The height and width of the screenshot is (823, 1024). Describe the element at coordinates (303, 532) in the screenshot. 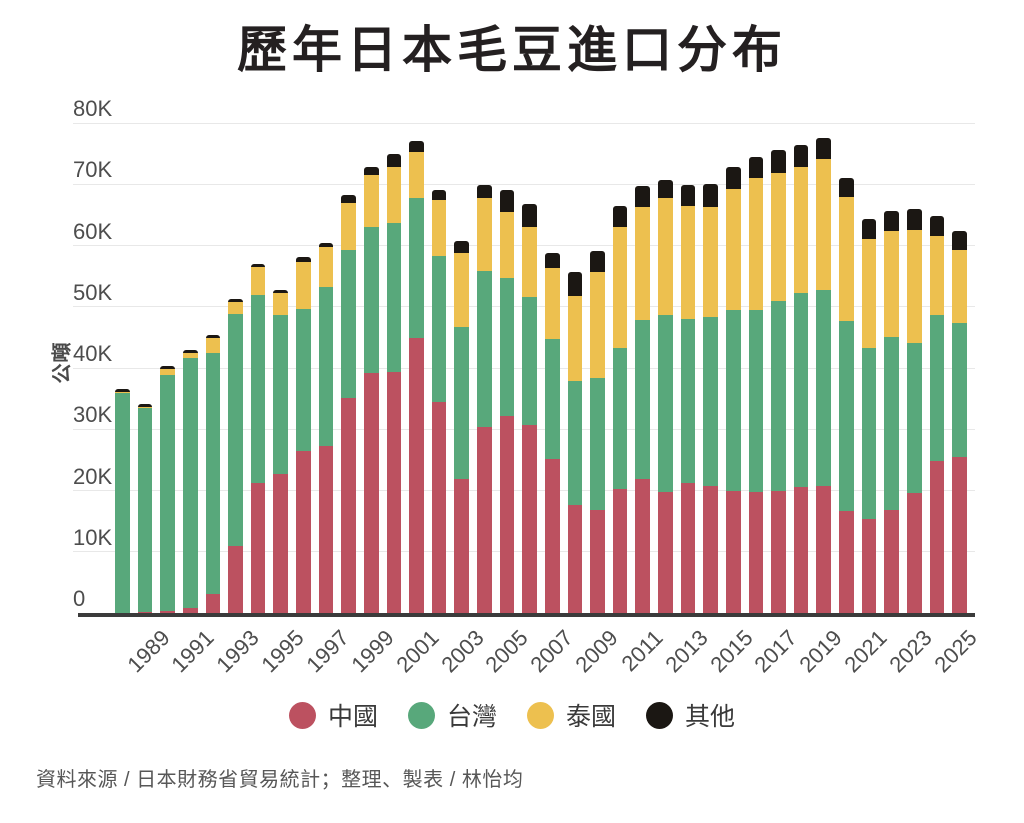

I see `segment-china-1996` at that location.